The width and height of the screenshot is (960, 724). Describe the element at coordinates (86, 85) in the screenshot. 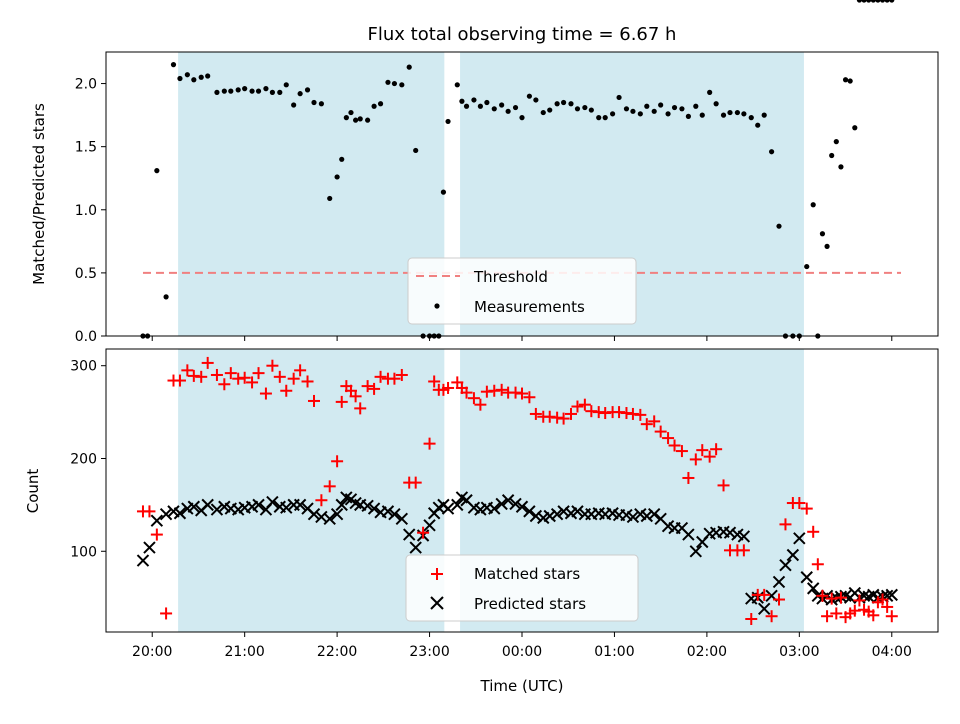

I see `y-tick-label: 2.0` at that location.